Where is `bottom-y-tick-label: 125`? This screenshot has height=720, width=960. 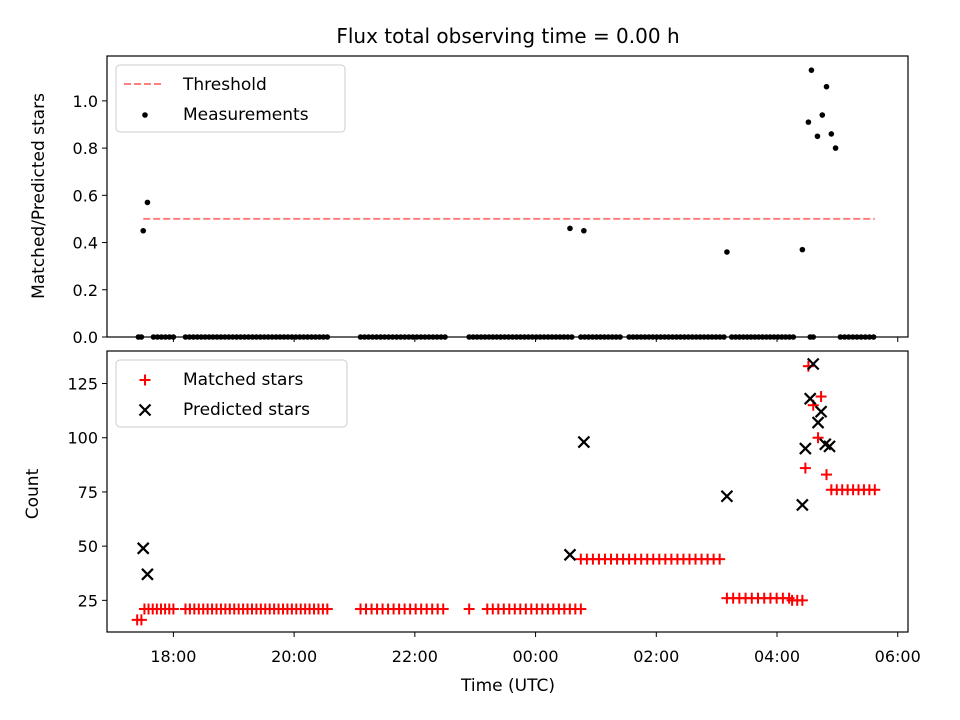
bottom-y-tick-label: 125 is located at coordinates (82, 384).